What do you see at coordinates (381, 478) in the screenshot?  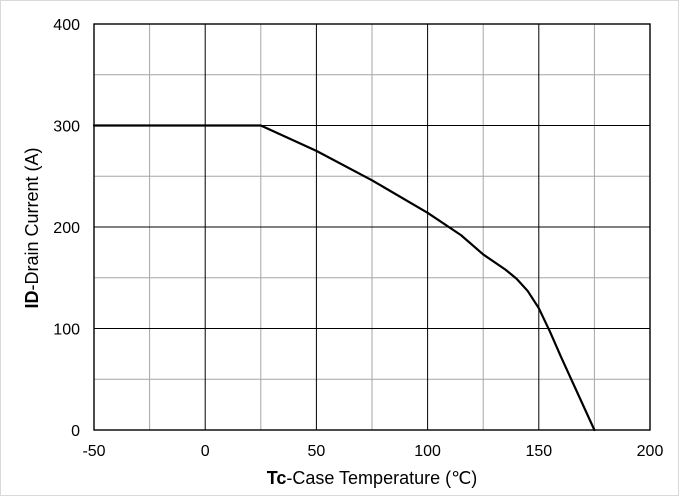 I see `x-axis-label-rest: -Case Temperature (℃)` at bounding box center [381, 478].